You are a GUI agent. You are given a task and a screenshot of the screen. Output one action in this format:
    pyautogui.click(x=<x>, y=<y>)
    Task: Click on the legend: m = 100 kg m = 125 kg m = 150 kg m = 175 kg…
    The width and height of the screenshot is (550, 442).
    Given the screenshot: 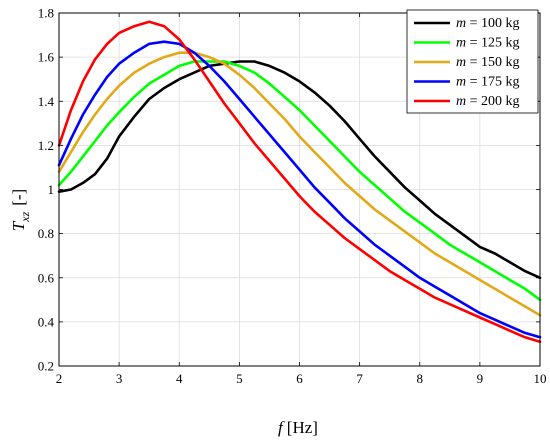 What is the action you would take?
    pyautogui.click(x=472, y=61)
    